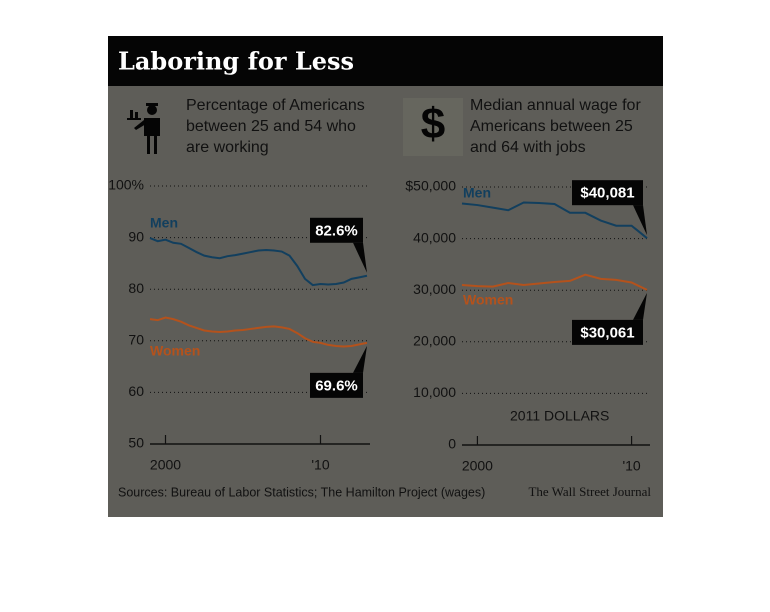  Describe the element at coordinates (434, 392) in the screenshot. I see `y-tick-label: 10,000` at that location.